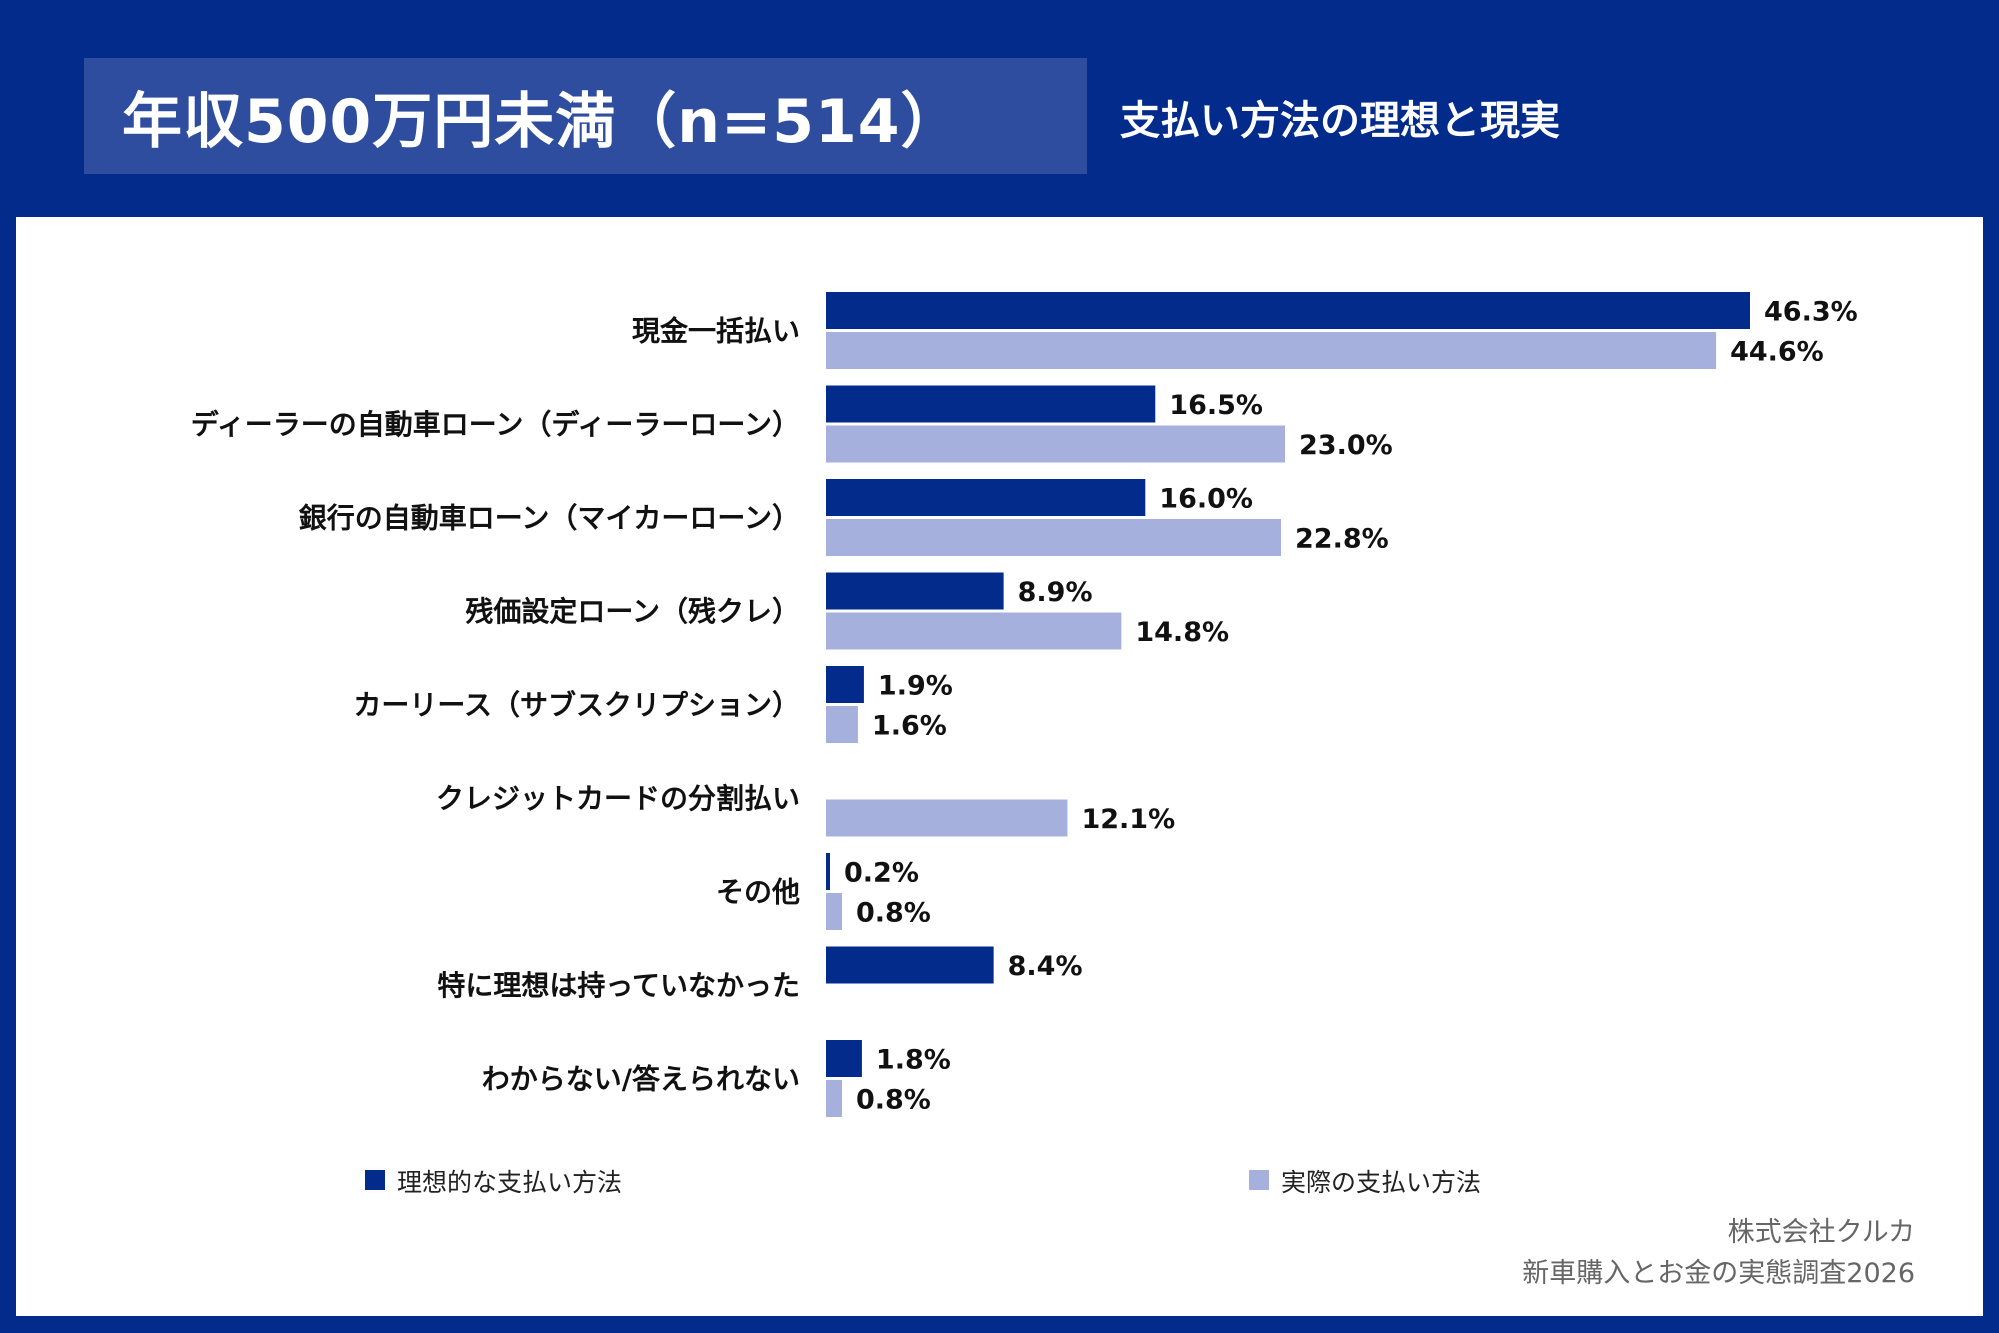  What do you see at coordinates (1342, 539) in the screenshot?
I see `value-label-actual: 22.8%` at bounding box center [1342, 539].